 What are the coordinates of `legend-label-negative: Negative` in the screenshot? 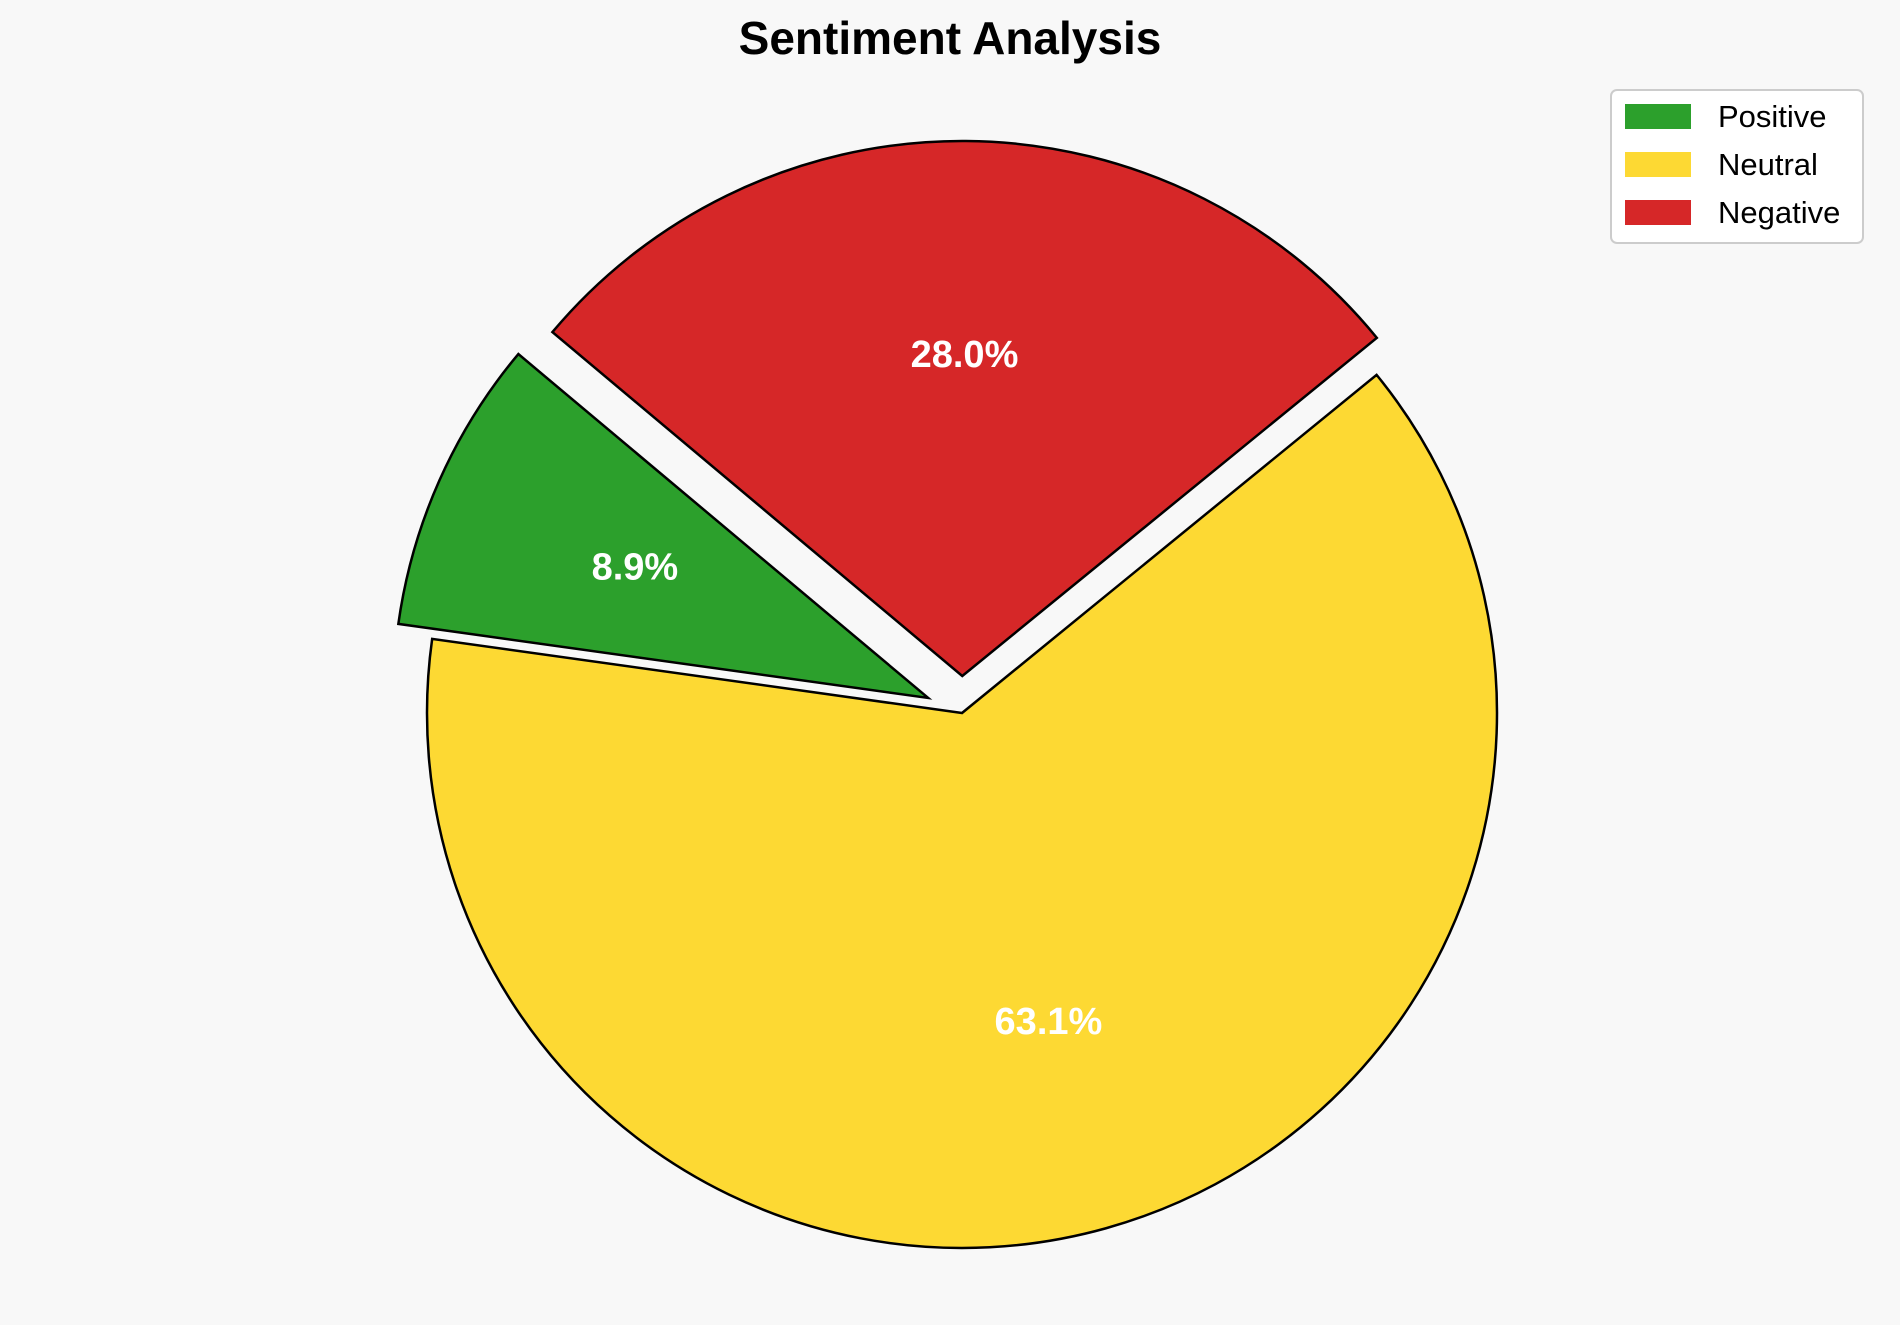 It's located at (1779, 212).